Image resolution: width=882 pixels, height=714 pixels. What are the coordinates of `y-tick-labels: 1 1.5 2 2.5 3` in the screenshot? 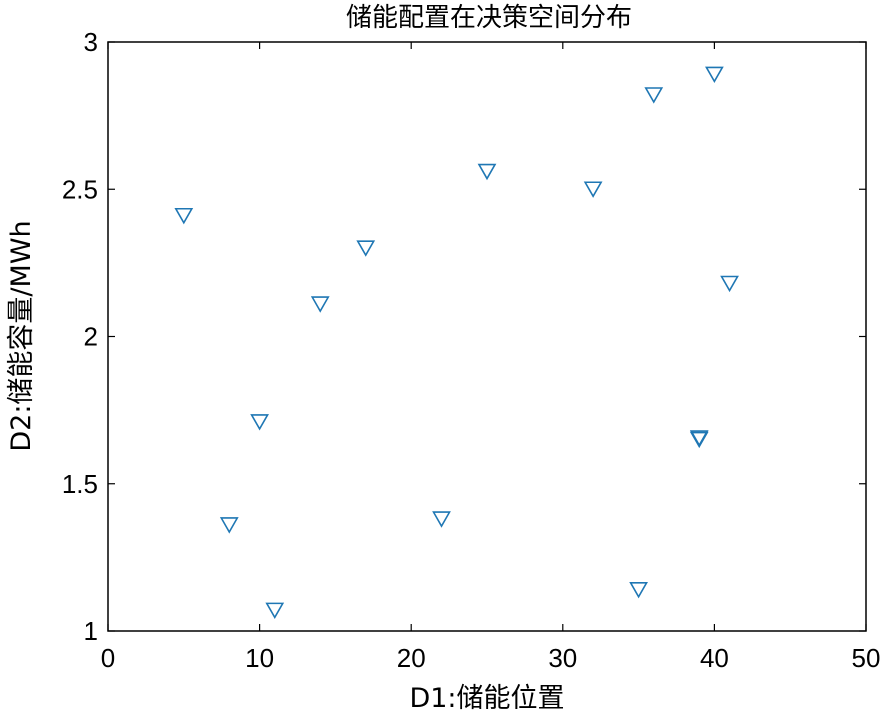 It's located at (80, 336).